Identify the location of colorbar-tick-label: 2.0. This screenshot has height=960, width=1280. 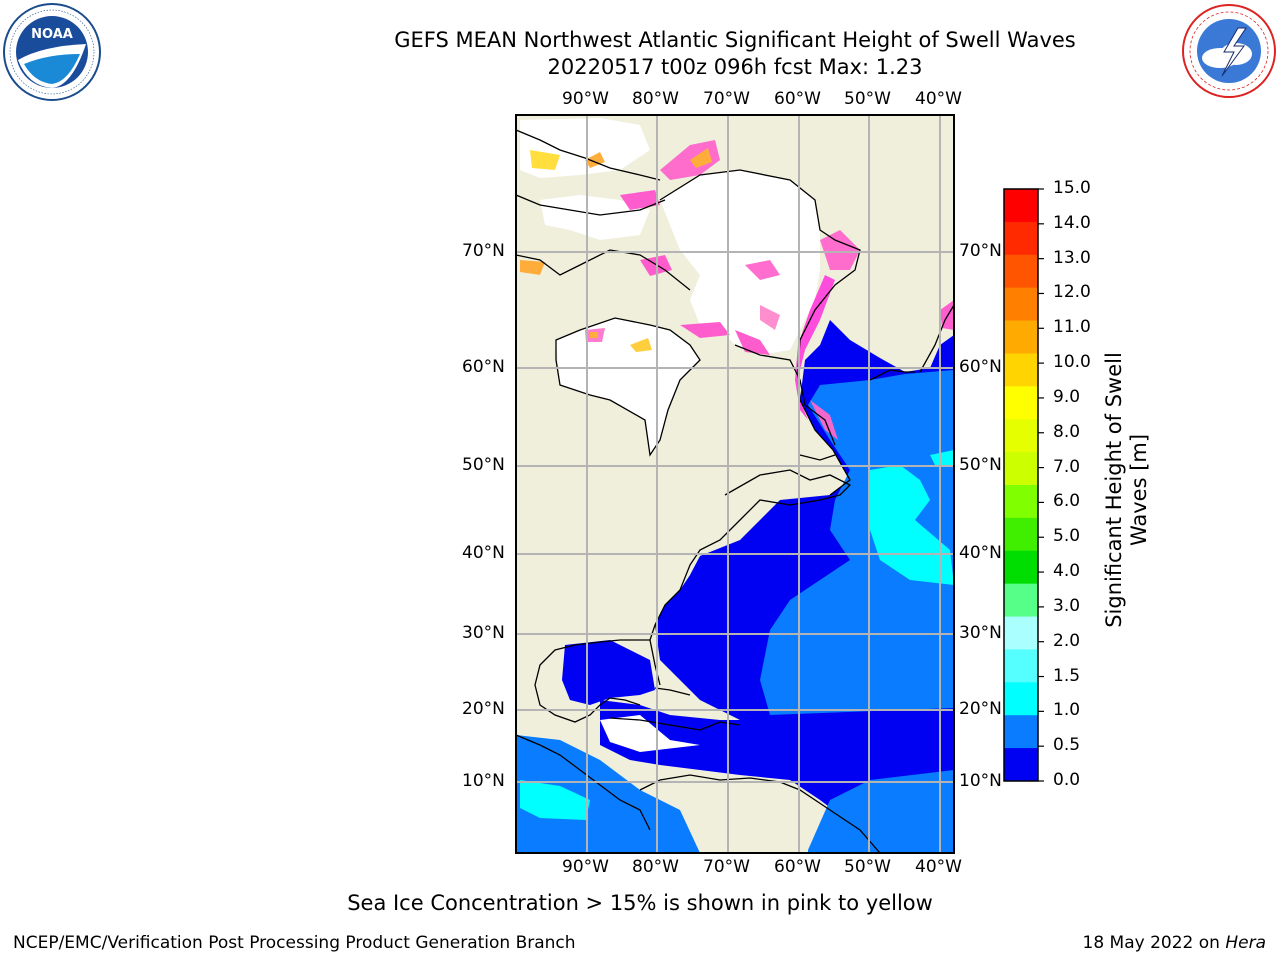
(1067, 640).